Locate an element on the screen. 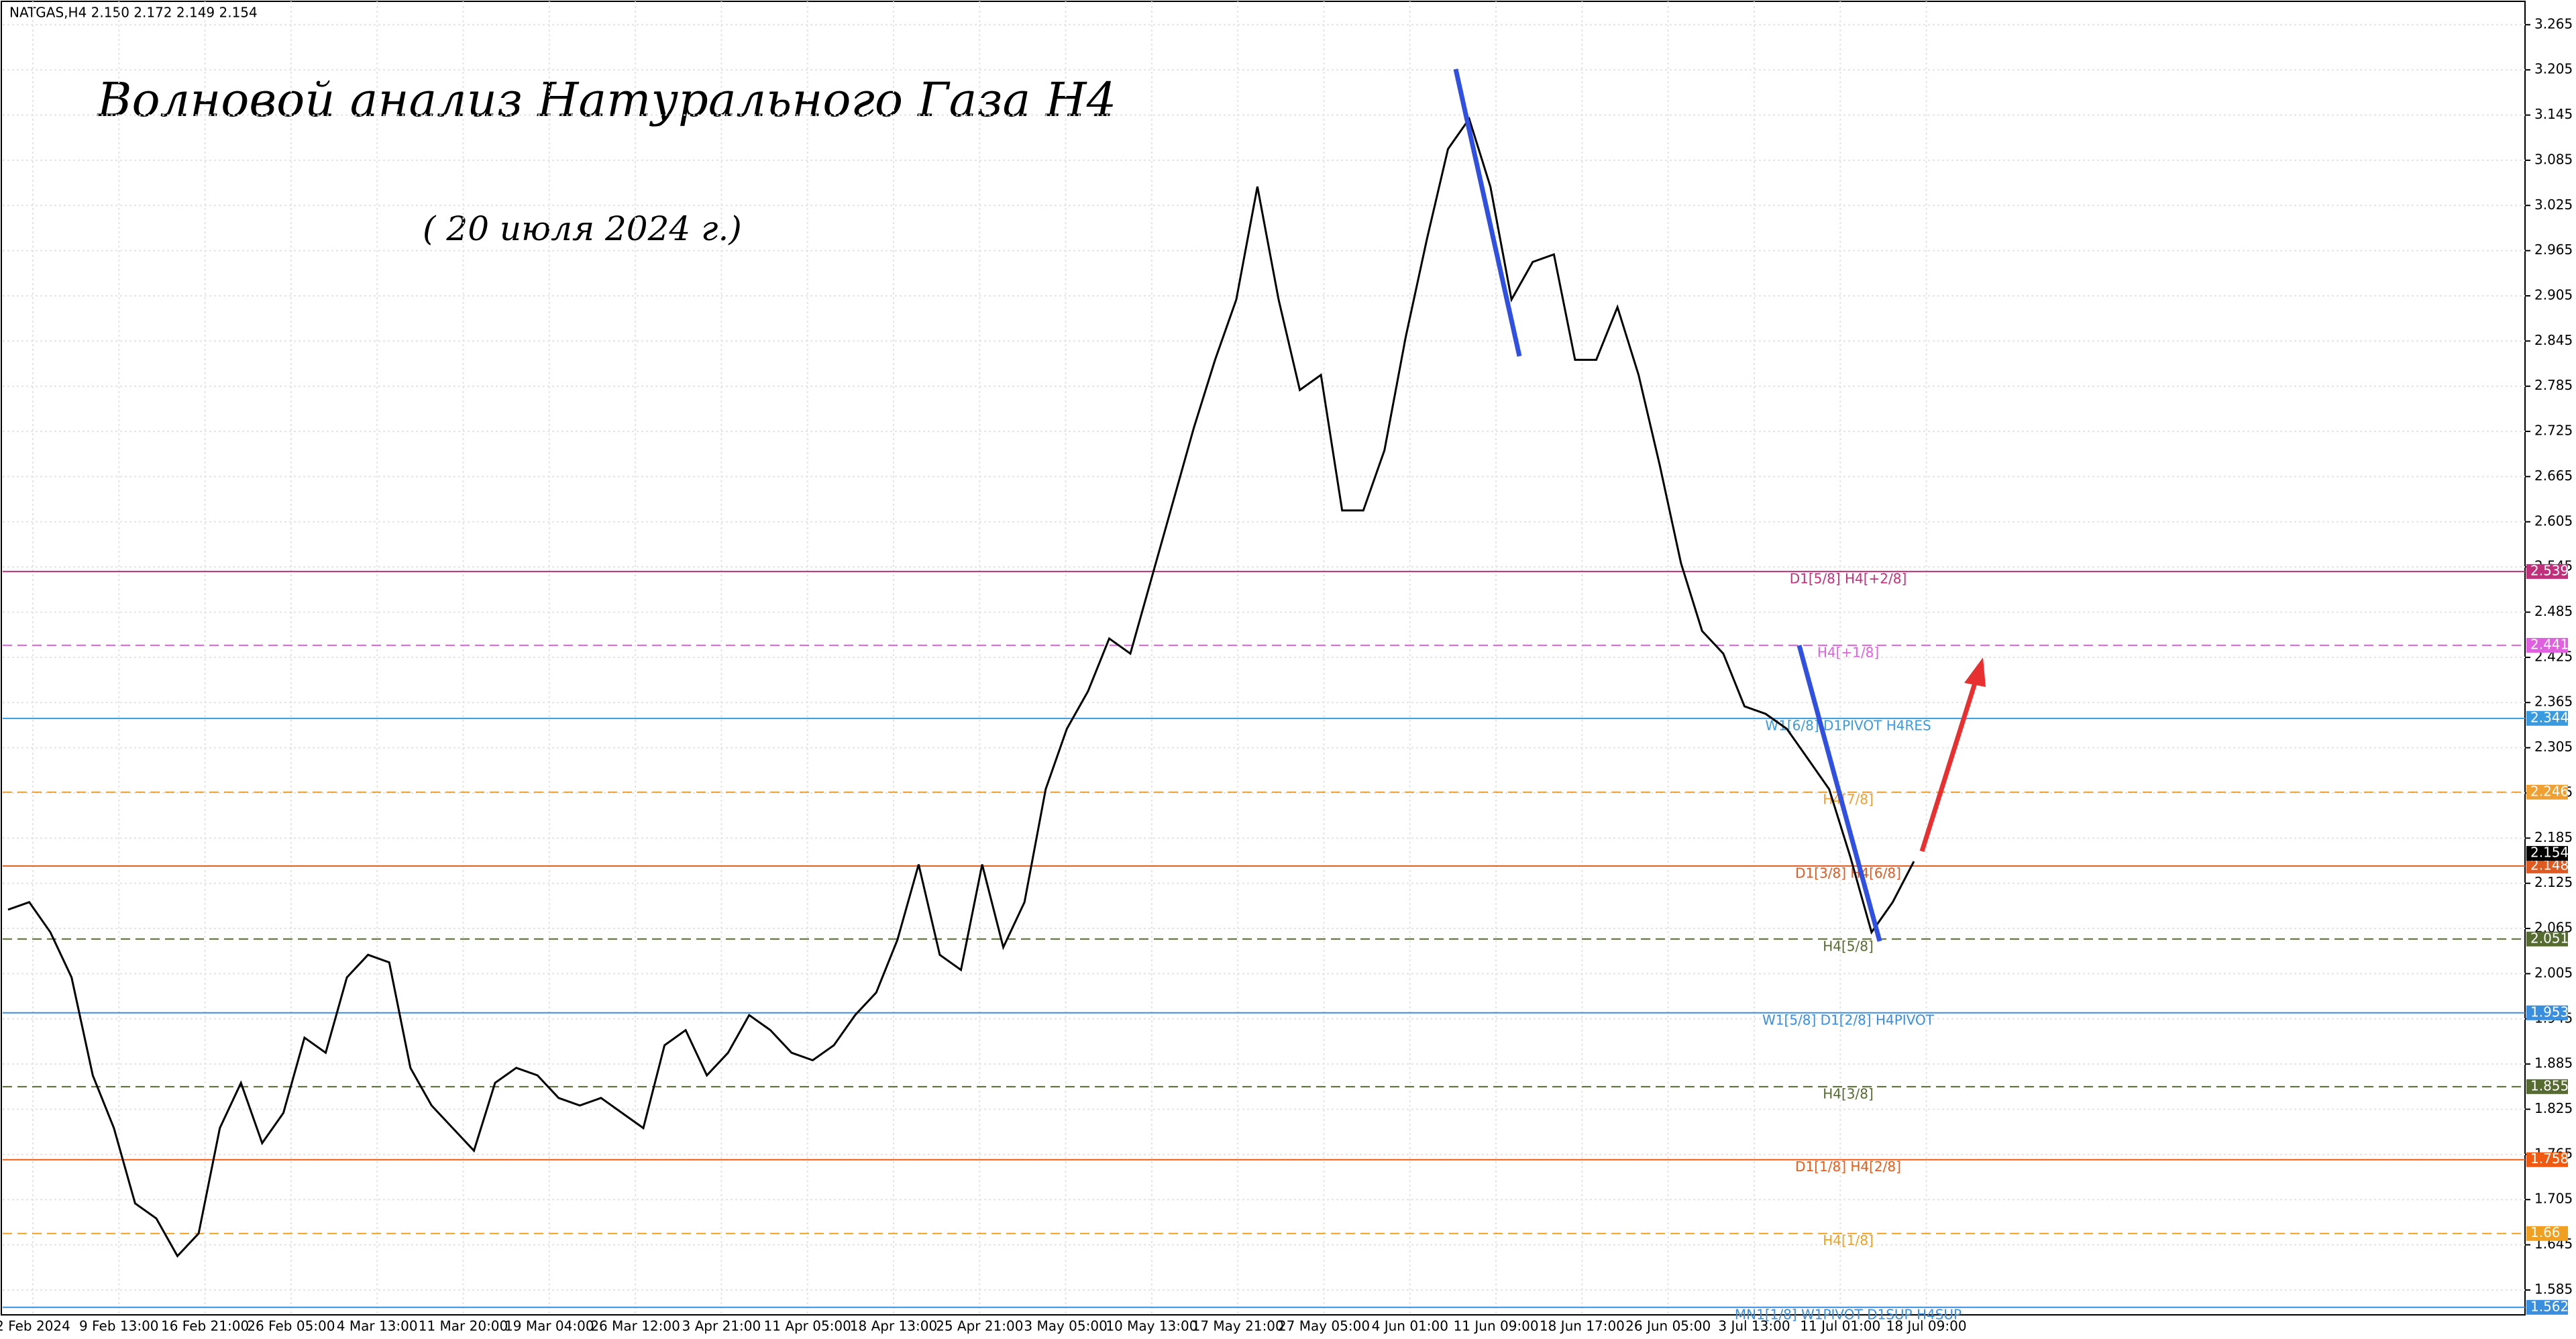 The image size is (2576, 1339). y-tick-label: 1.885 is located at coordinates (2553, 1063).